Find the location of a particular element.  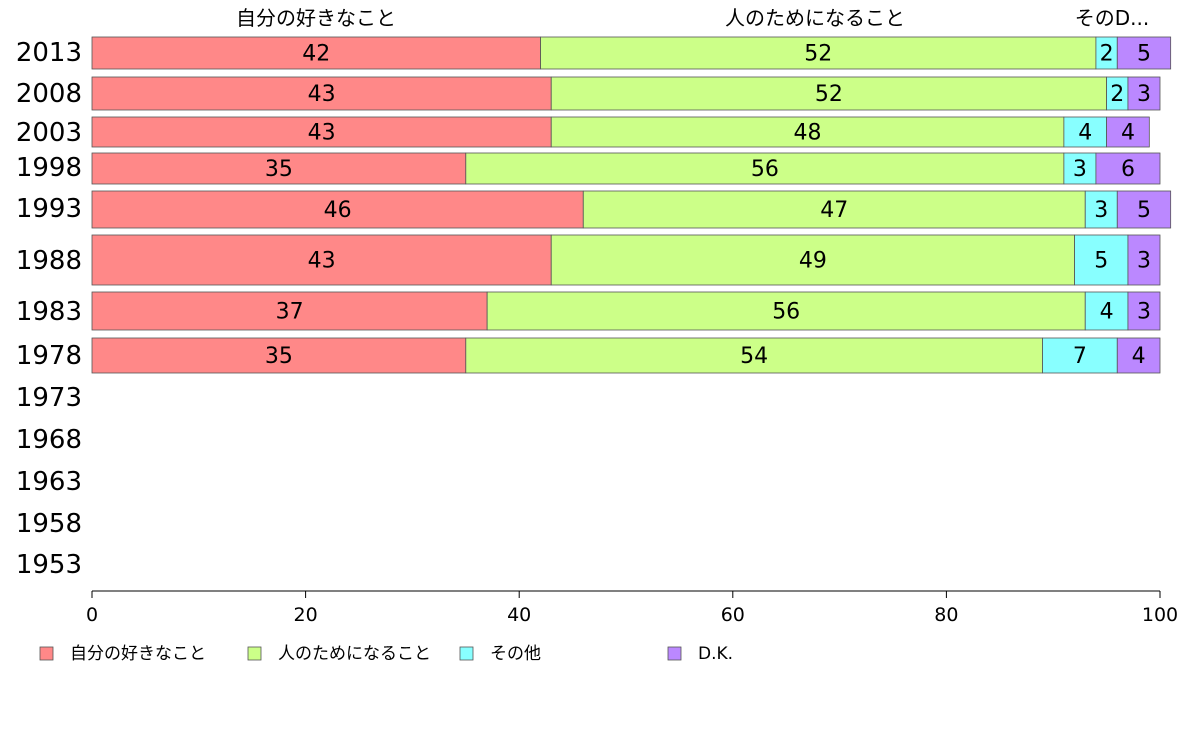

x-tick-label: 100 is located at coordinates (1160, 615).